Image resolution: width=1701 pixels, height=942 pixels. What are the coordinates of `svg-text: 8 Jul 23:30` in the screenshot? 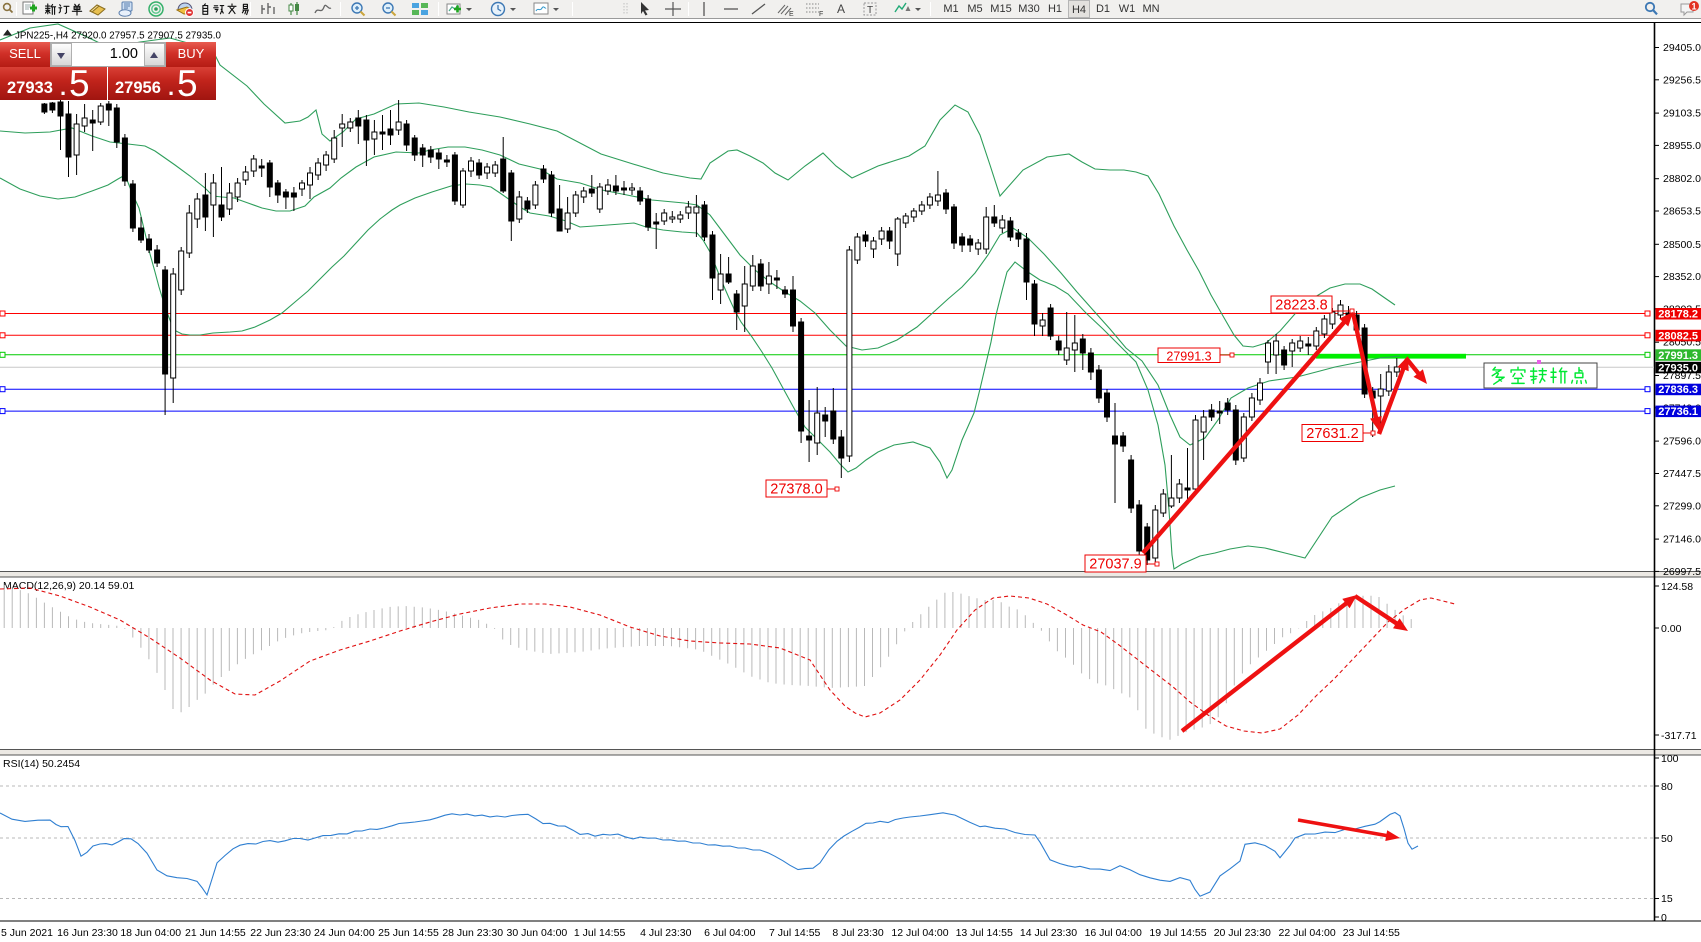 It's located at (858, 933).